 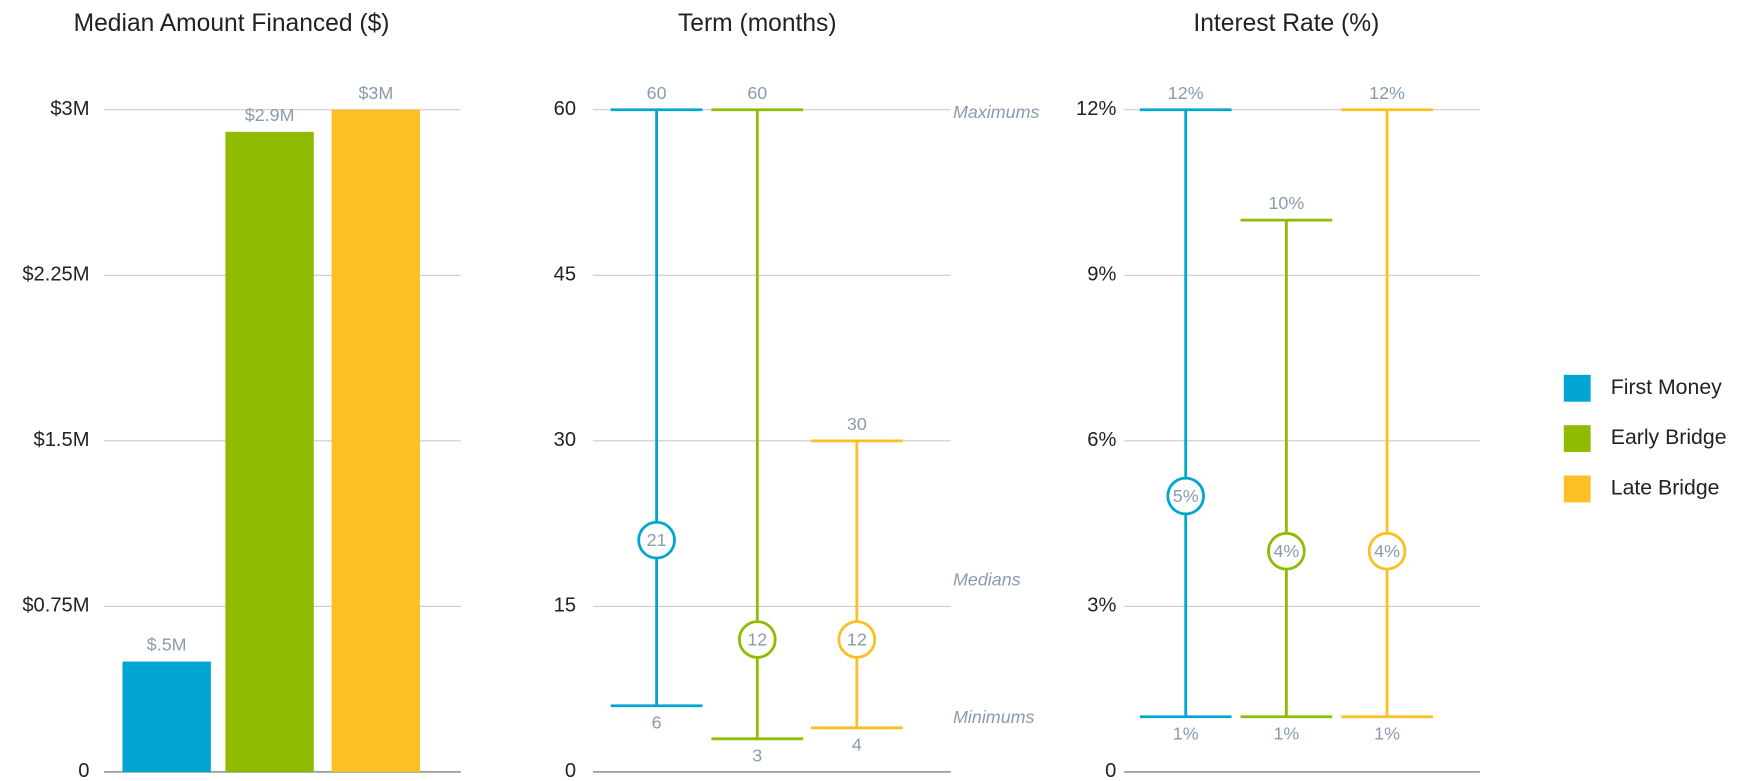 What do you see at coordinates (757, 755) in the screenshot?
I see `min-label: 3` at bounding box center [757, 755].